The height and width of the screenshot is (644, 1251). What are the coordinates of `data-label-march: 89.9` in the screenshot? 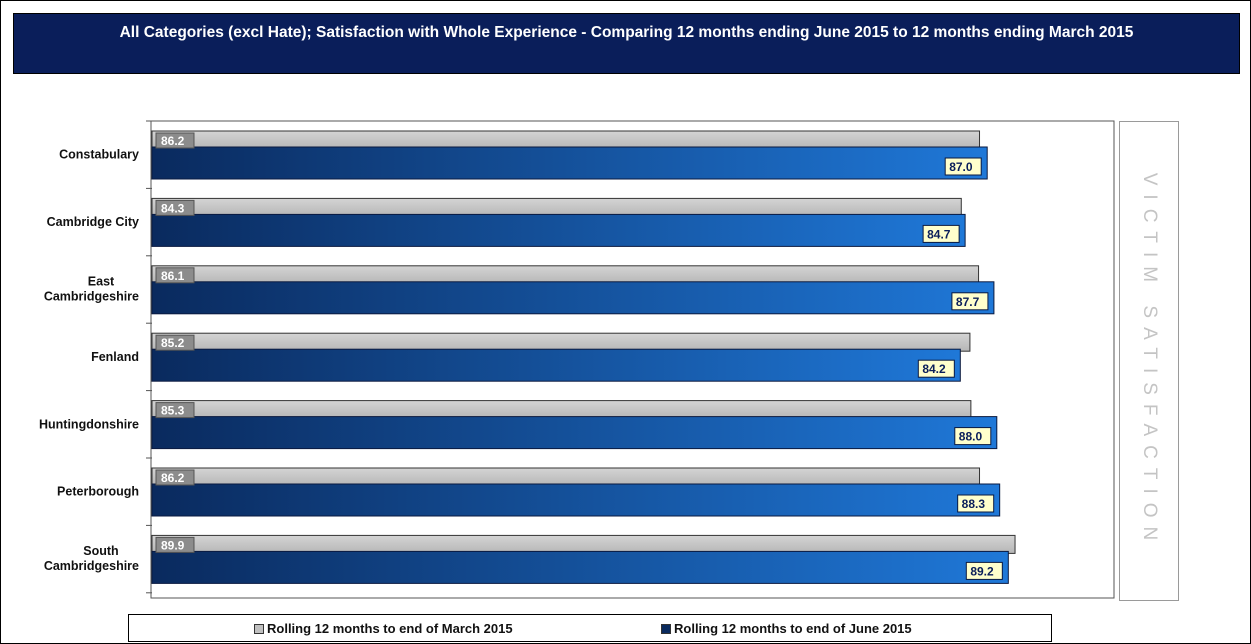 It's located at (173, 545).